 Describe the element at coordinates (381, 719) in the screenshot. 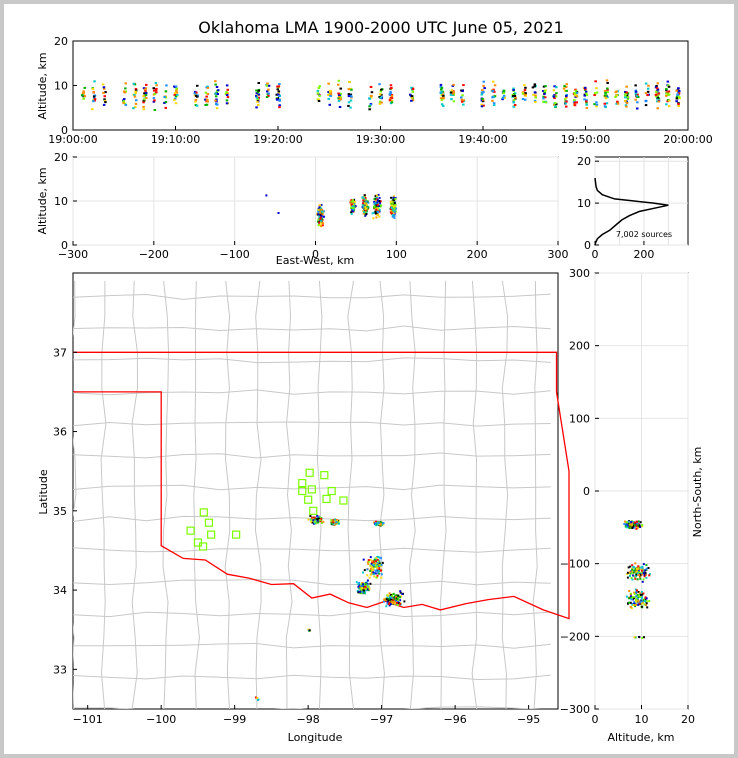

I see `plan-view-xtick-label: −97` at that location.